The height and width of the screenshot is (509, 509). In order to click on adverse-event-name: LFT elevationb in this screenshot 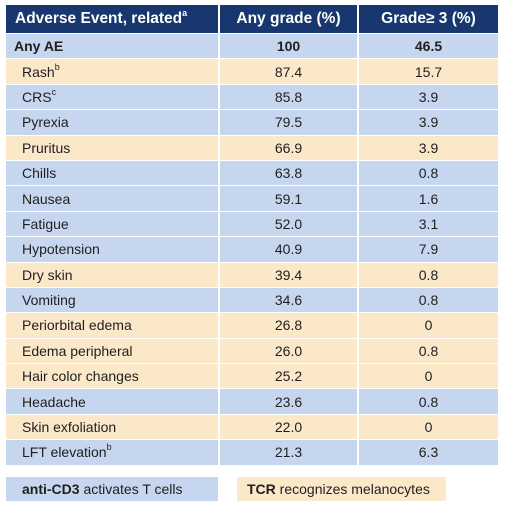, I will do `click(113, 452)`.